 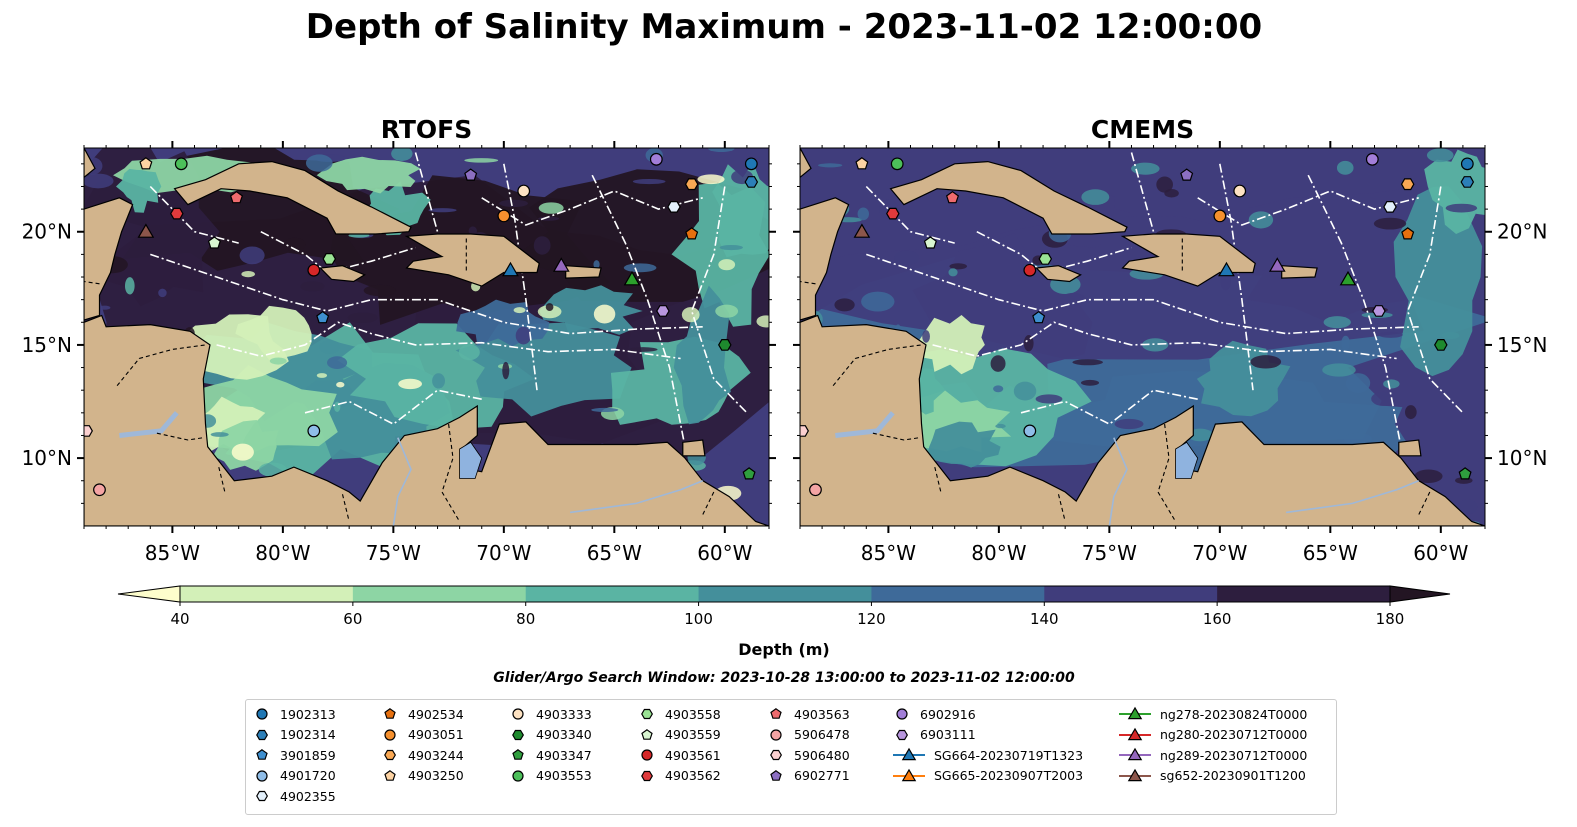 I want to click on legend-item-5906480: 5906480, so click(x=808, y=755).